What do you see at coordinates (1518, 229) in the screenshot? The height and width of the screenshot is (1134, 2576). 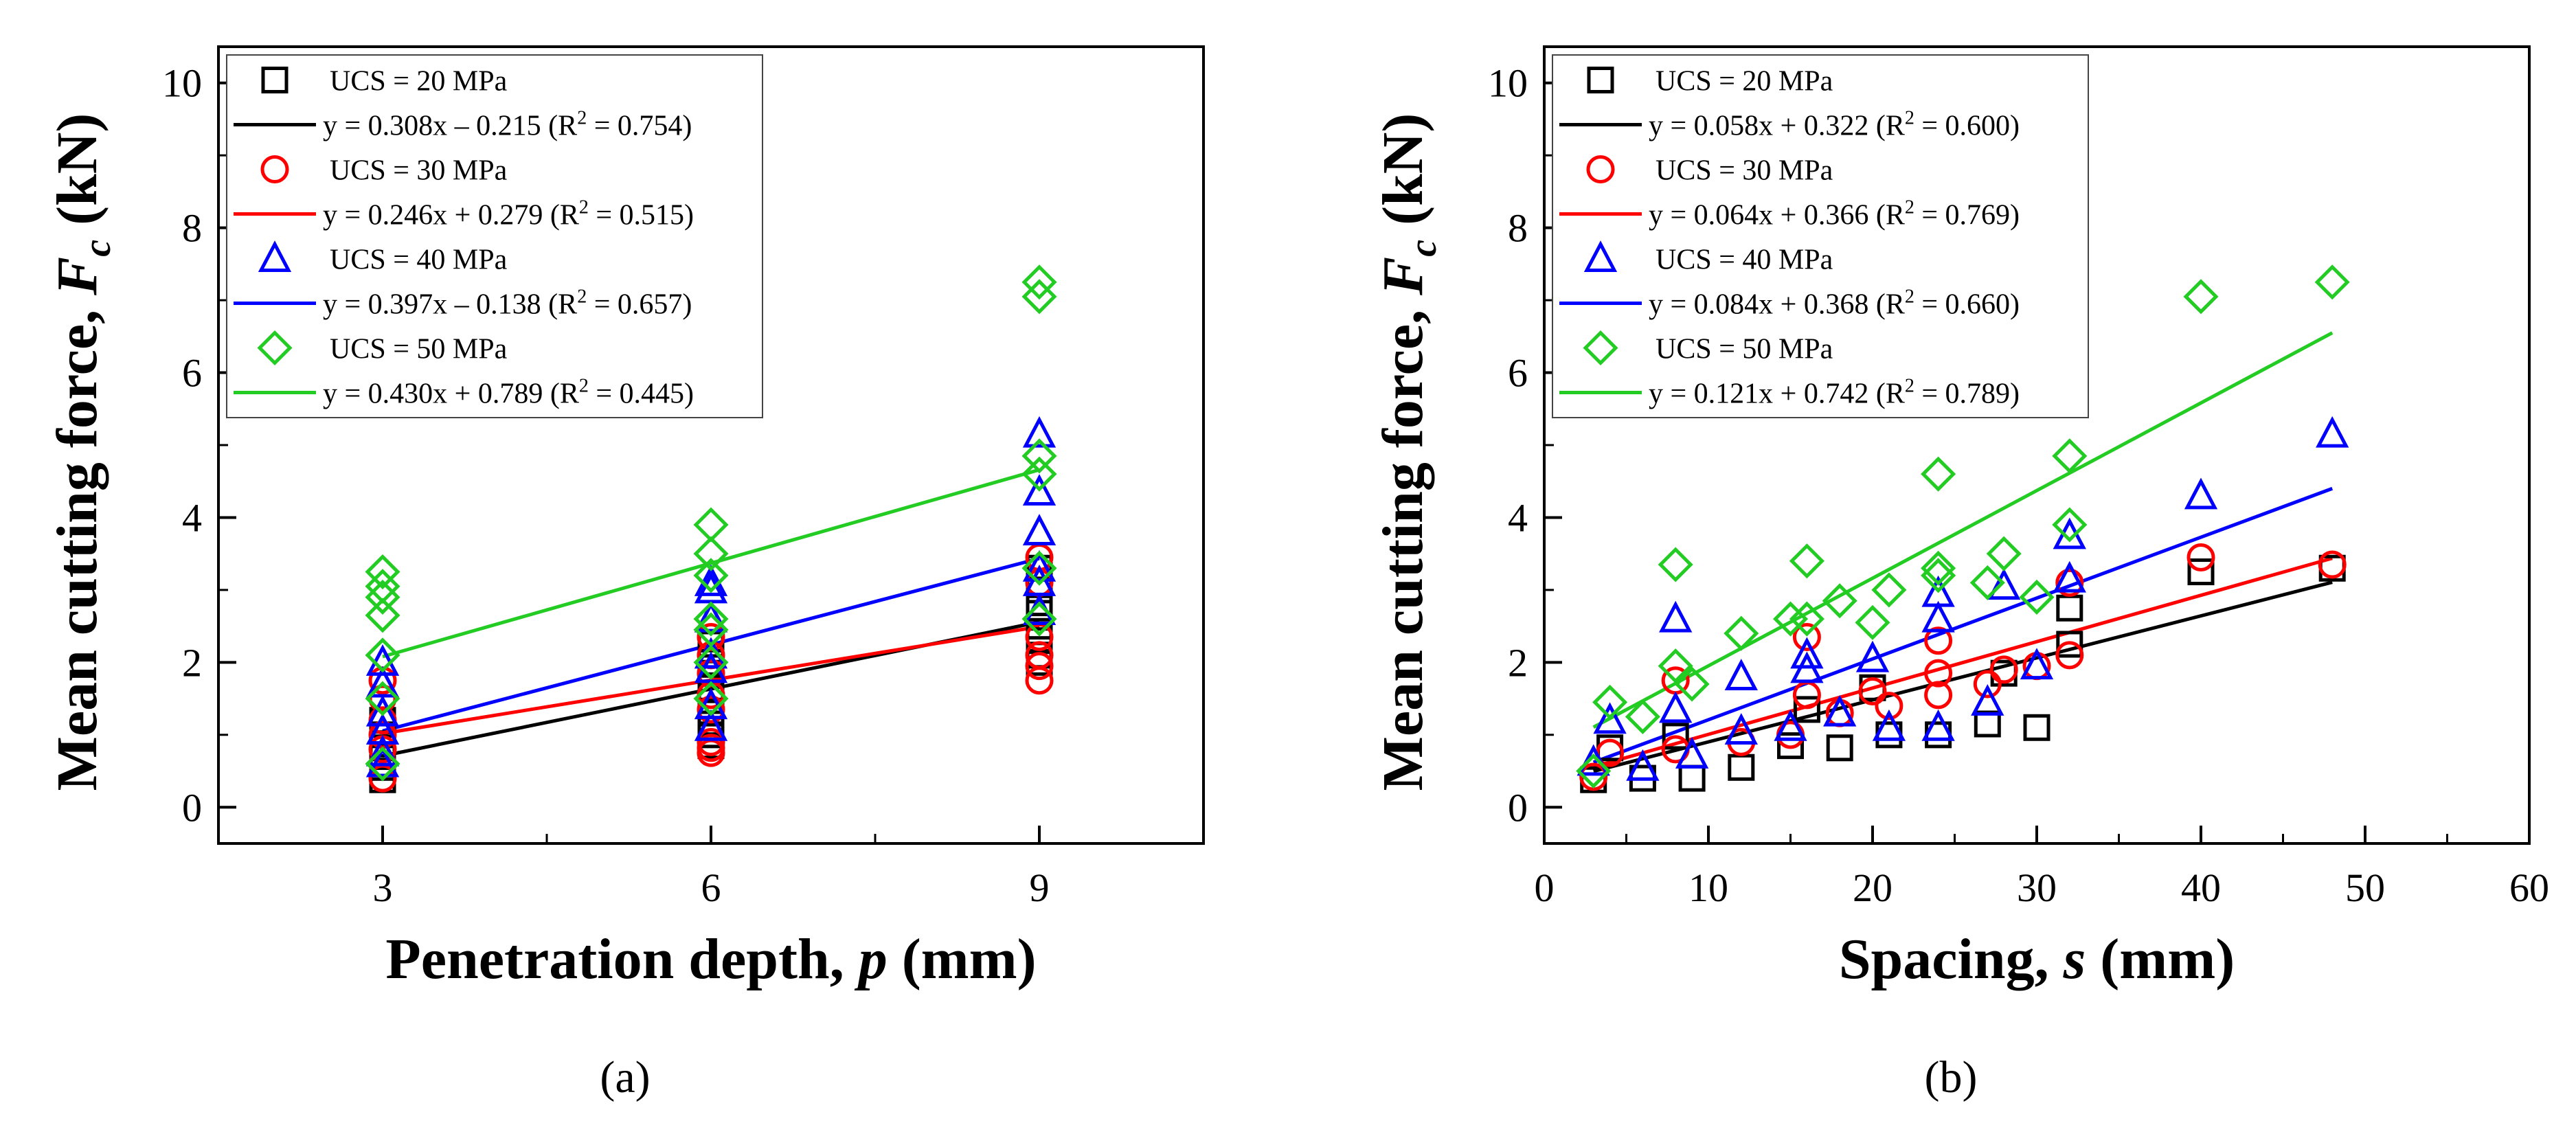 I see `y-tick-label: 8` at bounding box center [1518, 229].